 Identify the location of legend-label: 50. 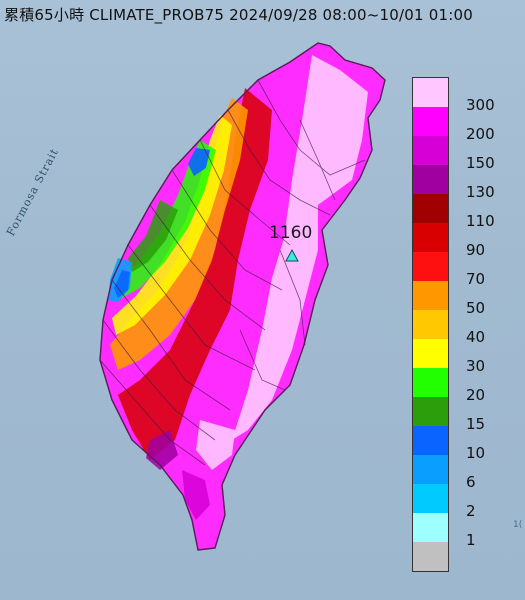
(476, 308).